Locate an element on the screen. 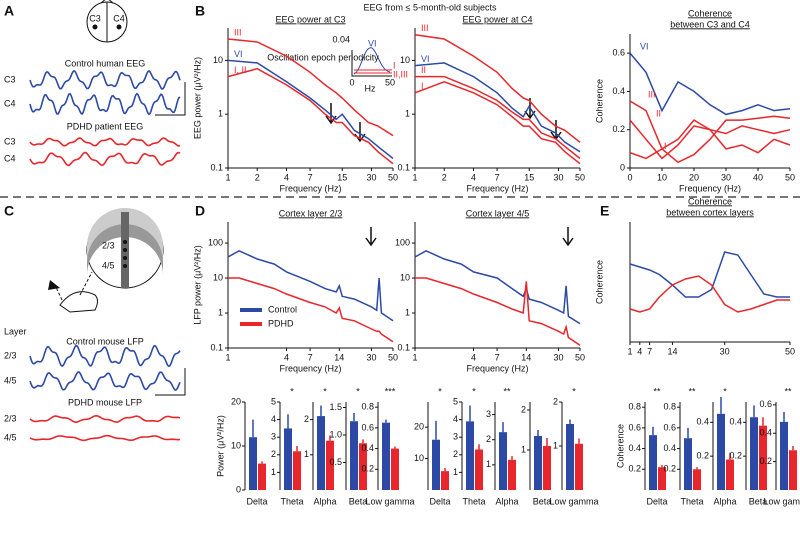  probe-drawing is located at coordinates (106, 260).